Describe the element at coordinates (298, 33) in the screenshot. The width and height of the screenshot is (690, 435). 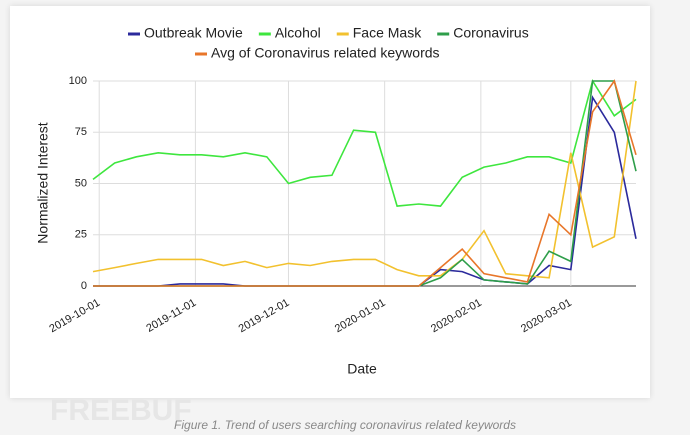
I see `legend-label: Alcohol` at that location.